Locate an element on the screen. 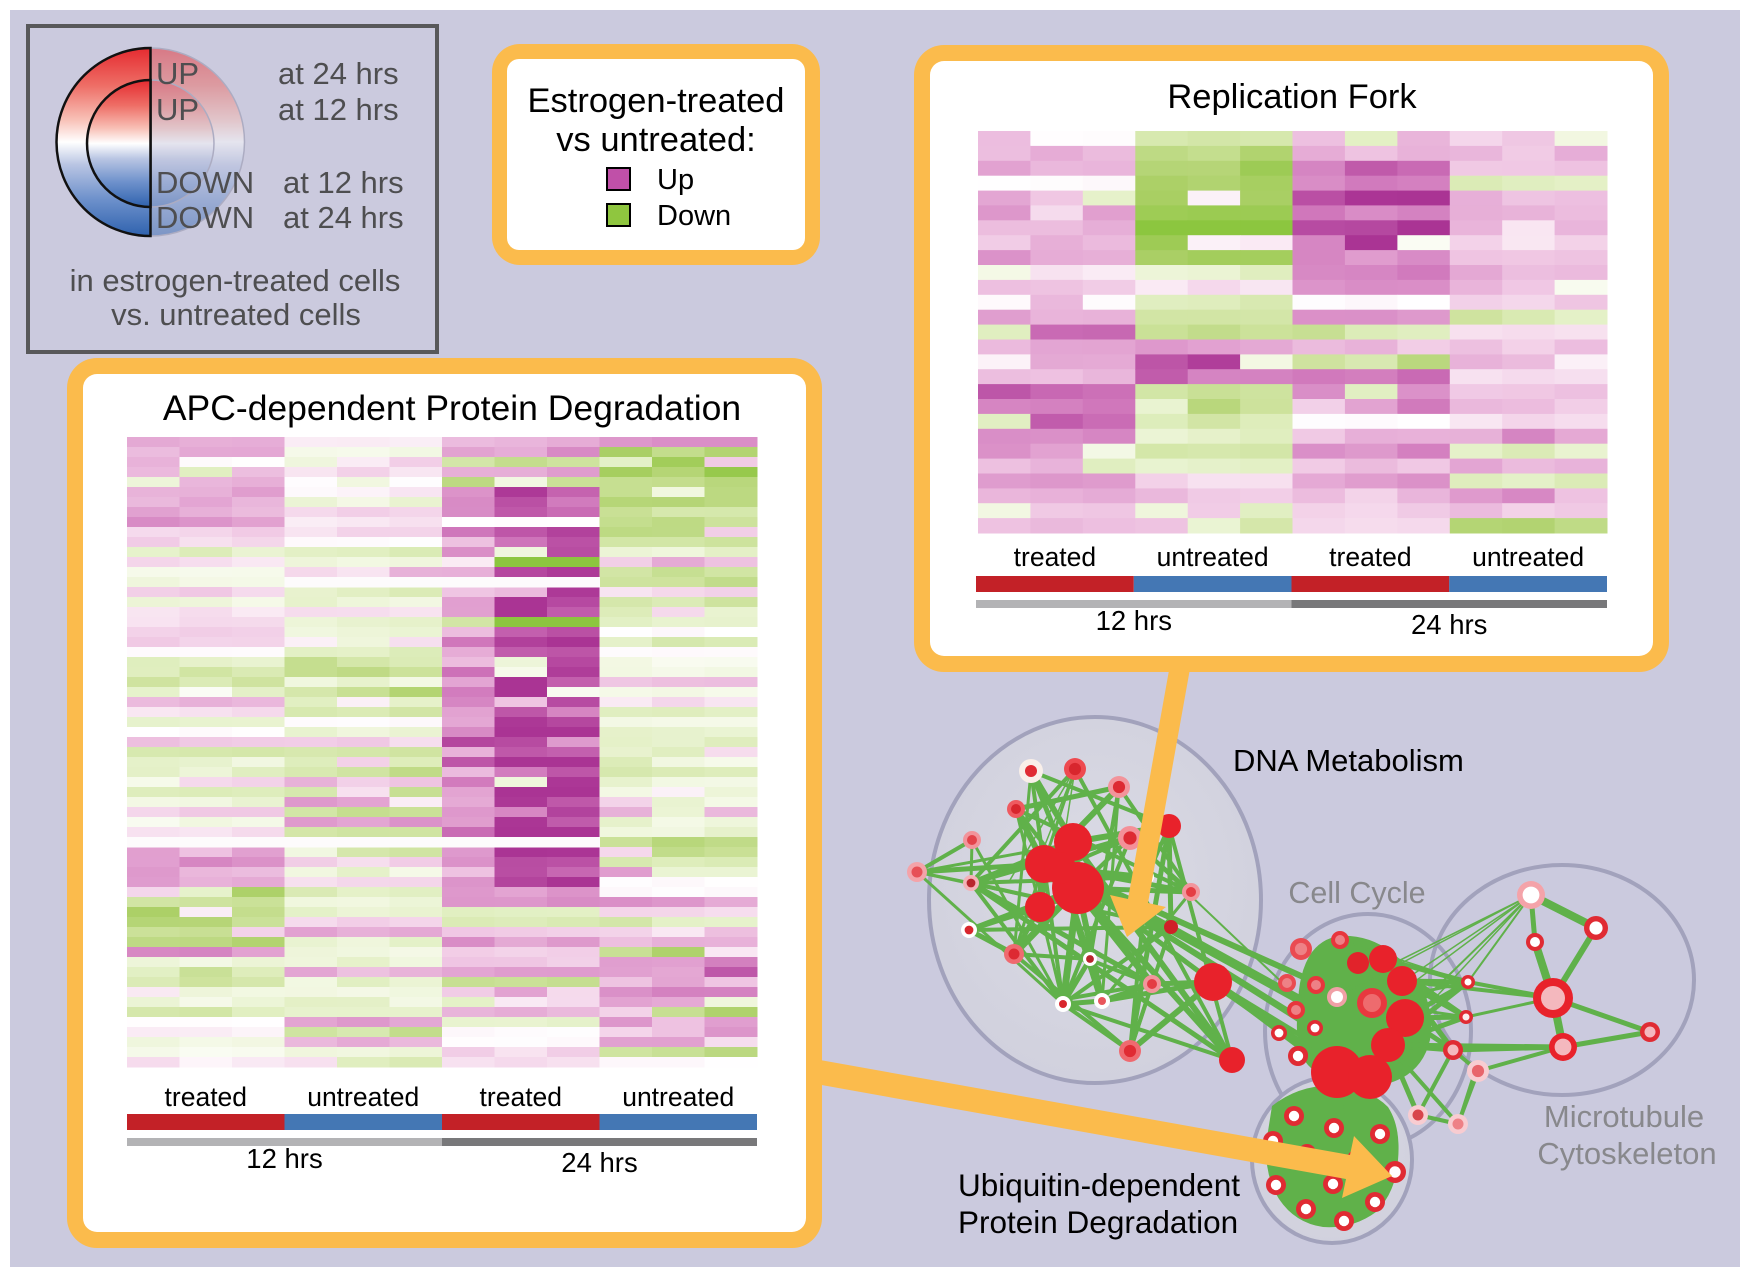 This screenshot has height=1284, width=1750. svg-text: Estrogen-treated is located at coordinates (656, 101).